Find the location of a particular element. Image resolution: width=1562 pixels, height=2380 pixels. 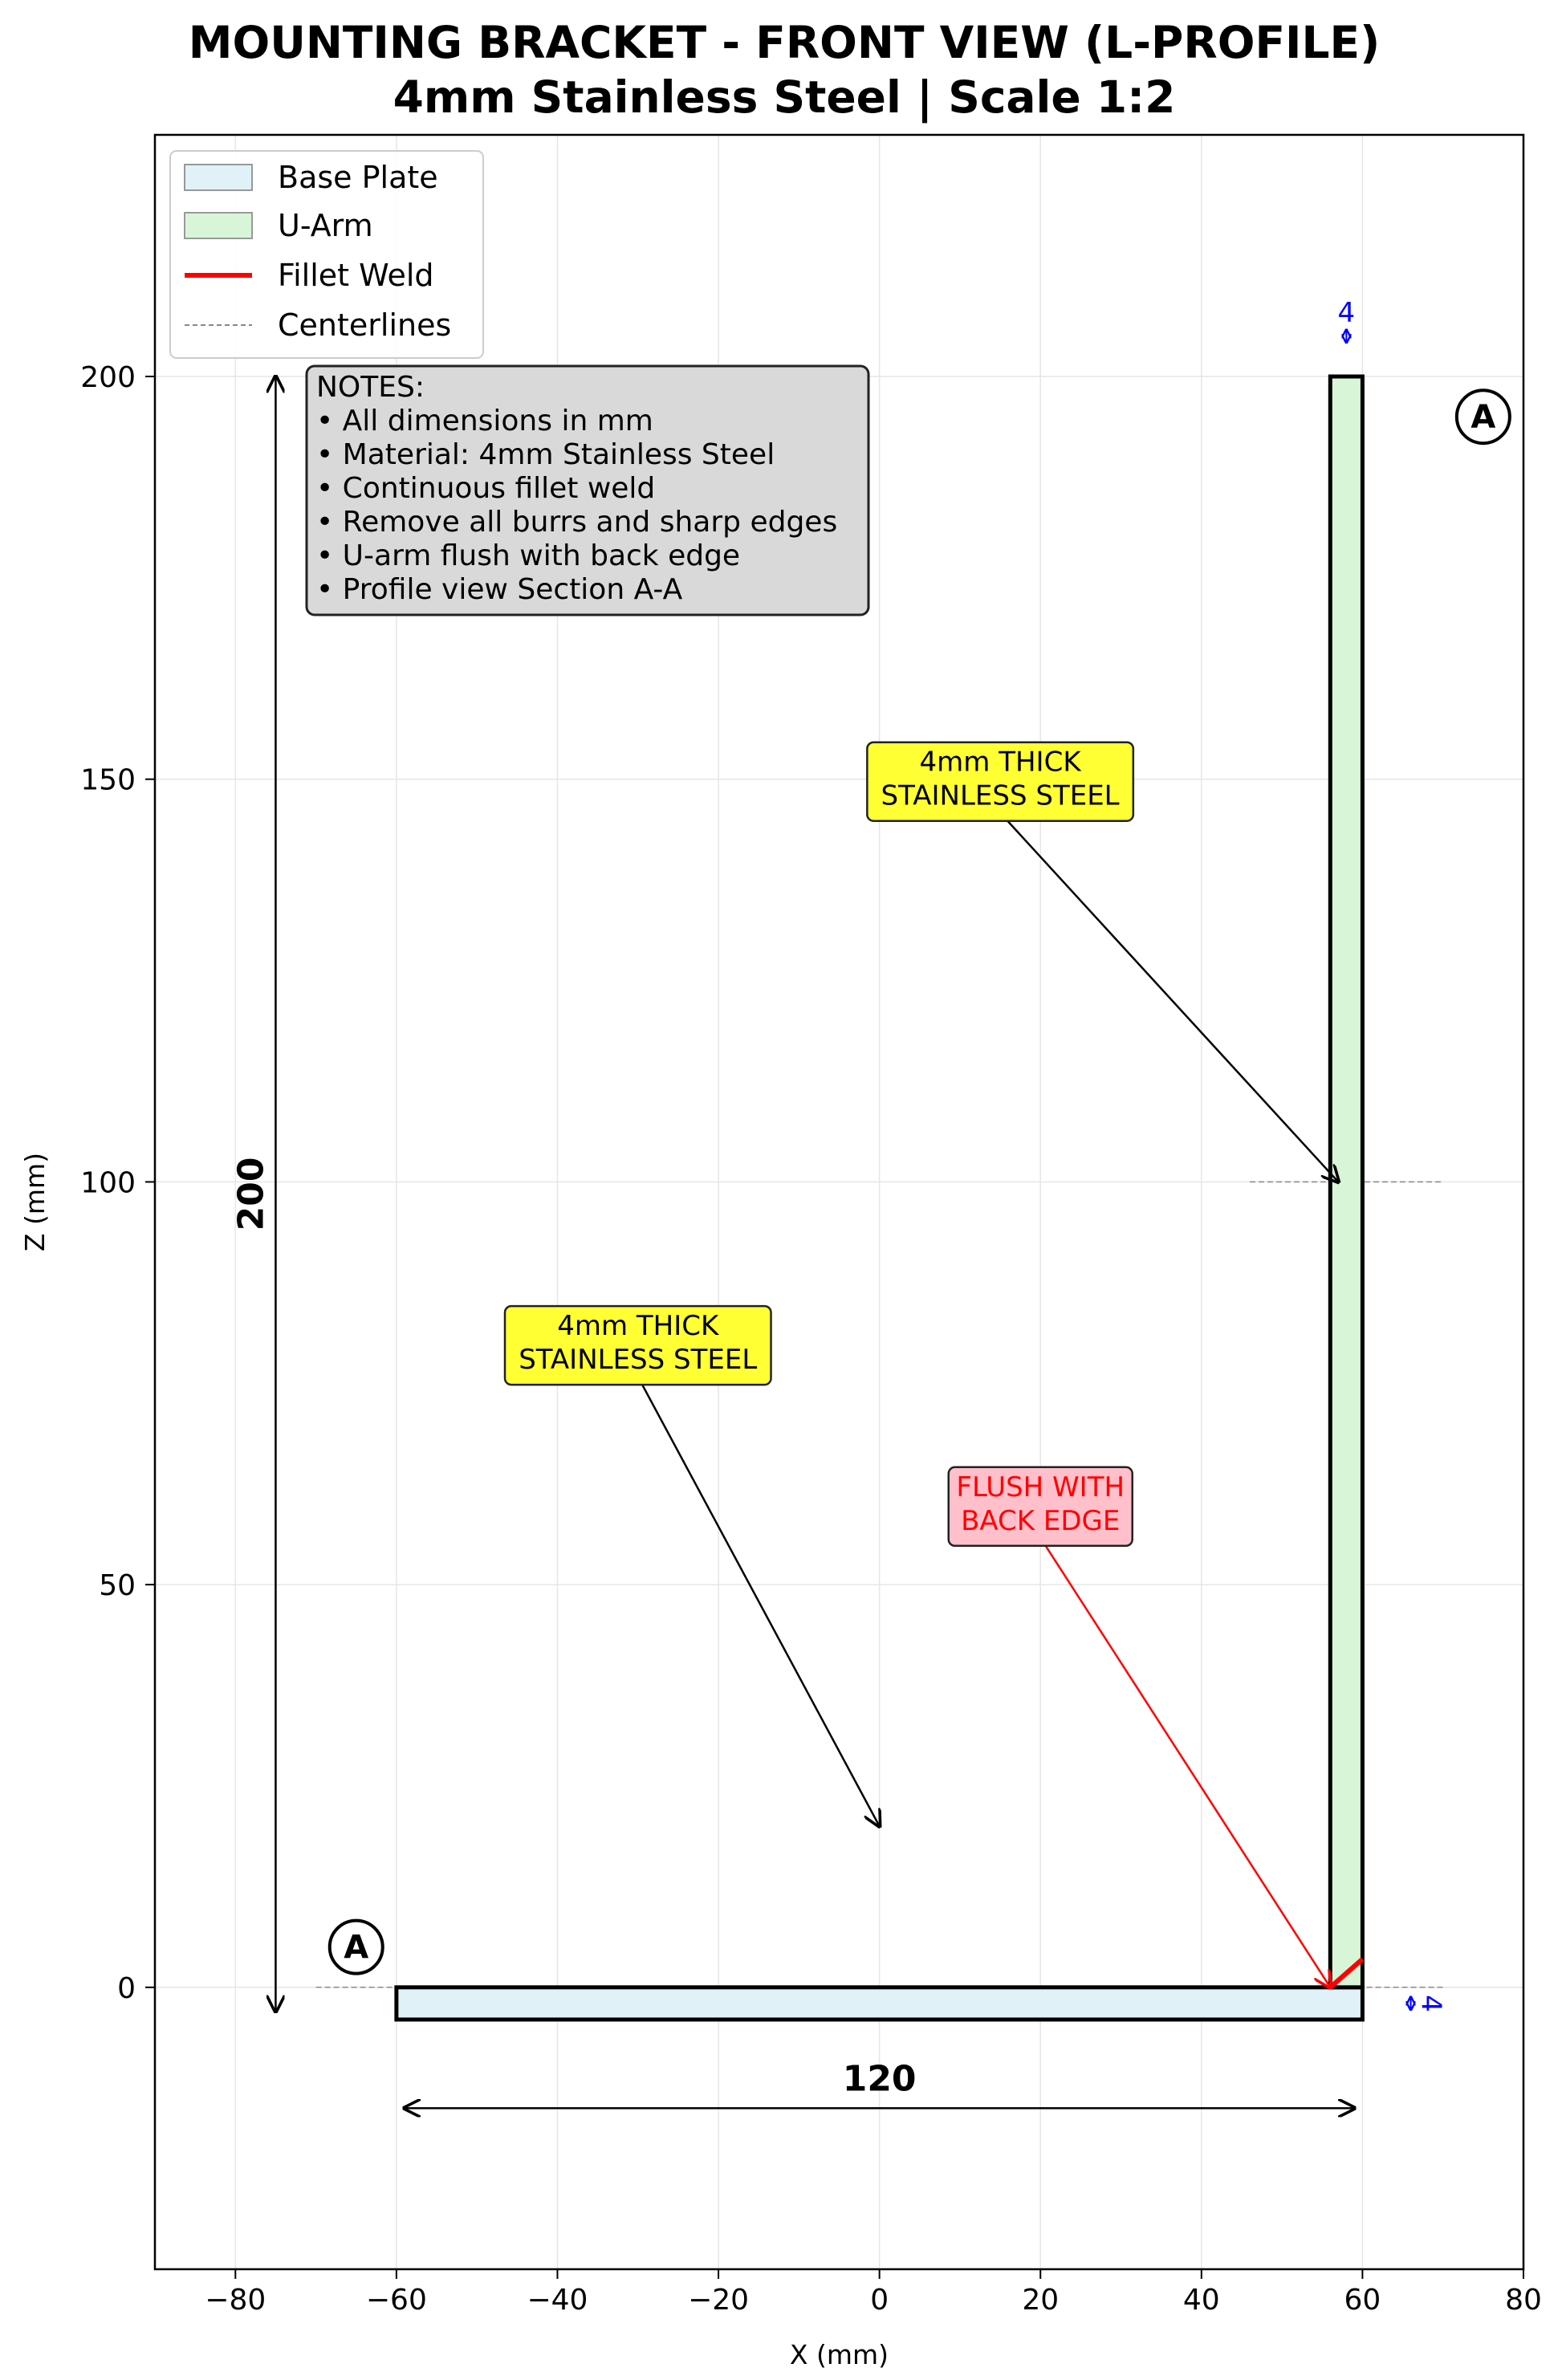

x-tick-label: −80 is located at coordinates (235, 2301).